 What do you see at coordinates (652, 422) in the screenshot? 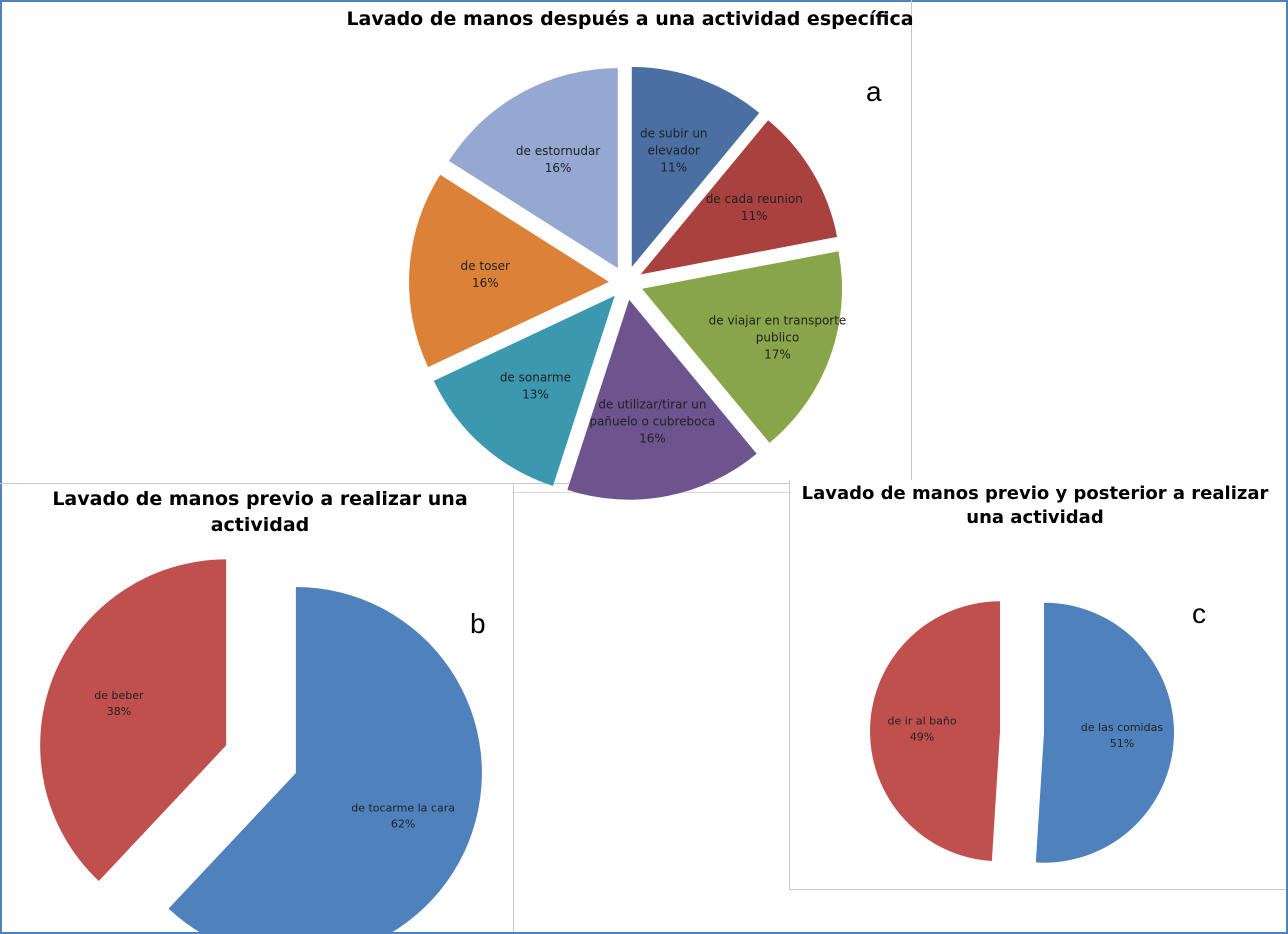
I see `slice-label-a-3-1: pañuelo o cubreboca` at bounding box center [652, 422].